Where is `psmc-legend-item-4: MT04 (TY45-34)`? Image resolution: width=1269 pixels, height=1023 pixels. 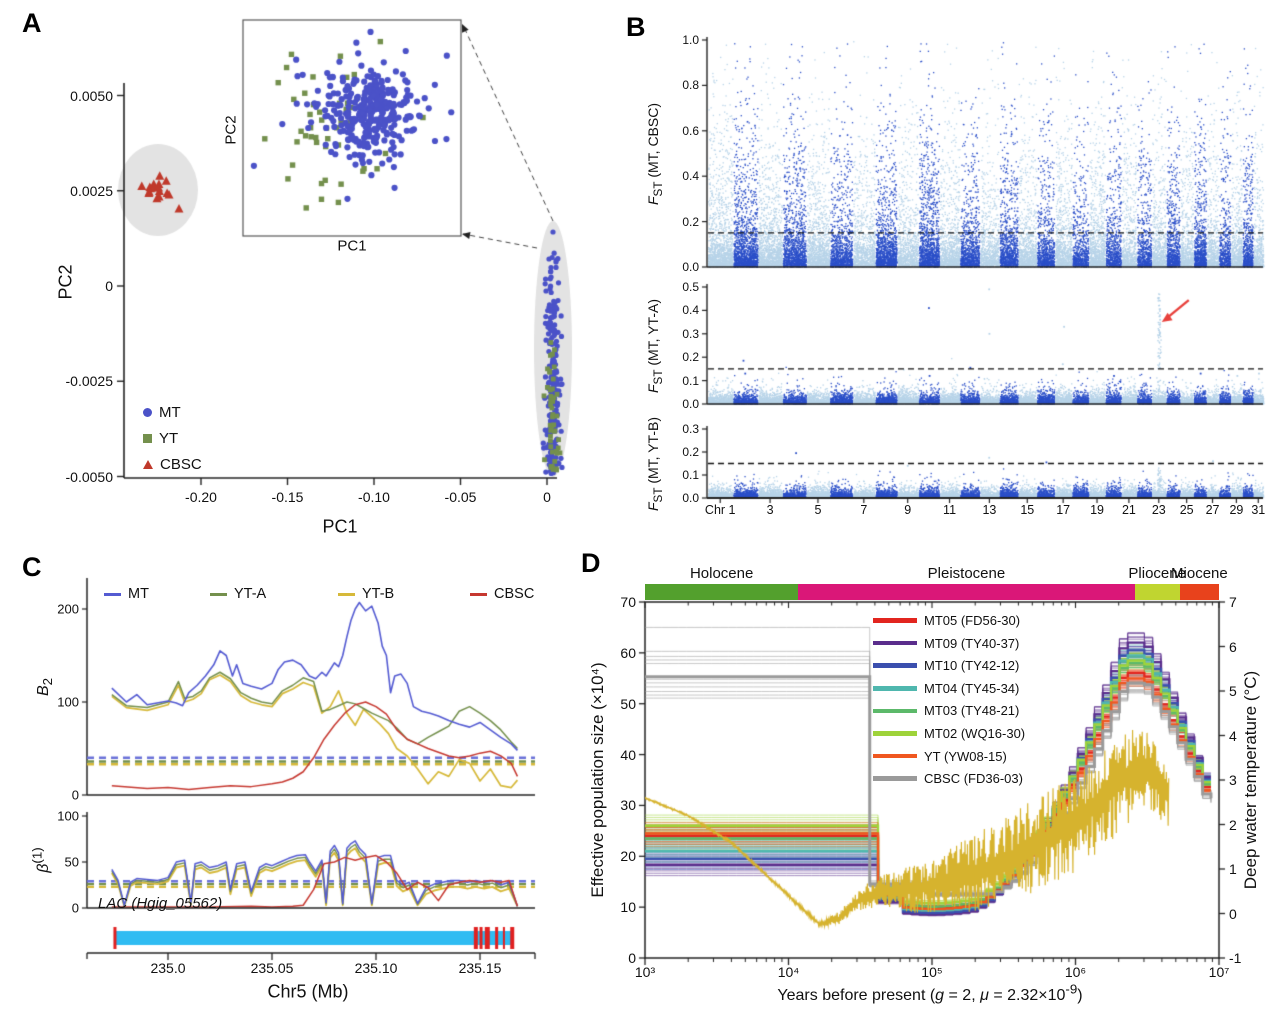 psmc-legend-item-4: MT04 (TY45-34) is located at coordinates (946, 688).